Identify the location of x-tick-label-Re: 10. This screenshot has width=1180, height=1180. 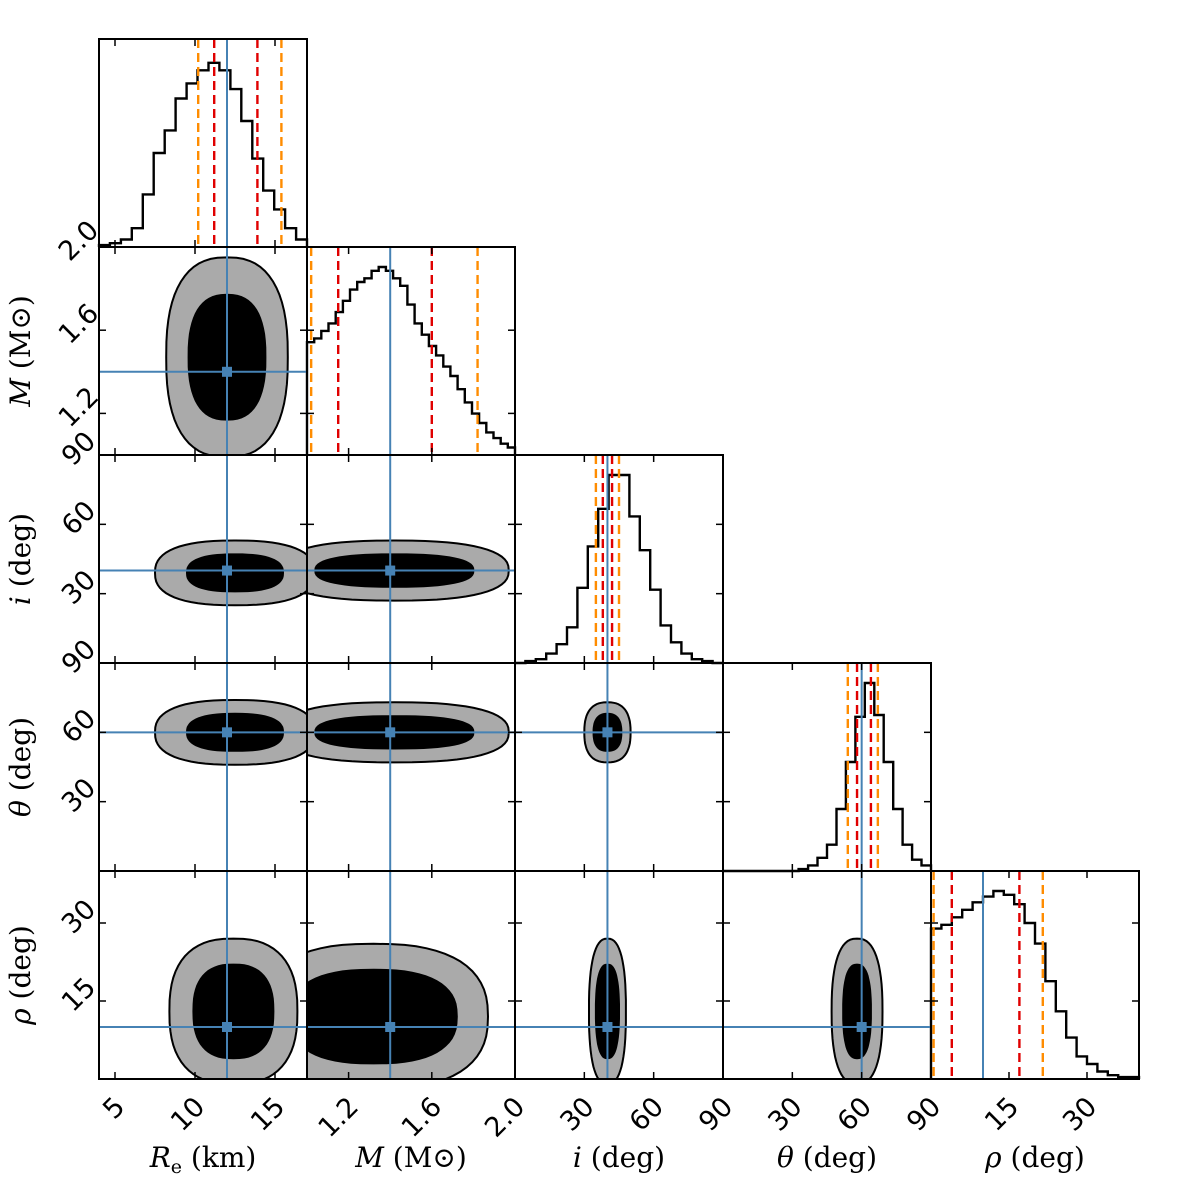
(188, 1114).